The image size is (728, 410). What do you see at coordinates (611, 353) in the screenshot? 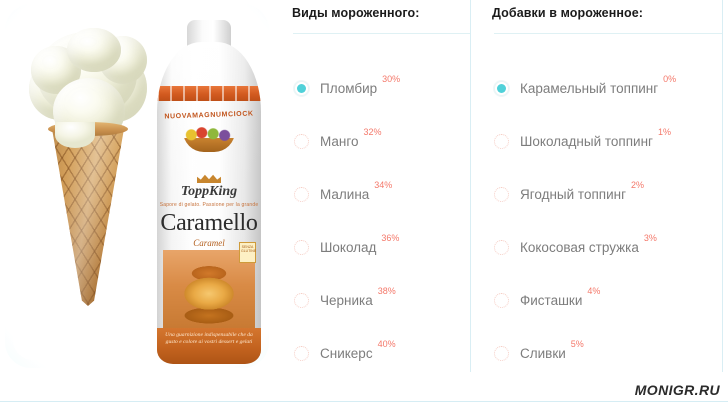
I see `option-row: Сливки 5%` at bounding box center [611, 353].